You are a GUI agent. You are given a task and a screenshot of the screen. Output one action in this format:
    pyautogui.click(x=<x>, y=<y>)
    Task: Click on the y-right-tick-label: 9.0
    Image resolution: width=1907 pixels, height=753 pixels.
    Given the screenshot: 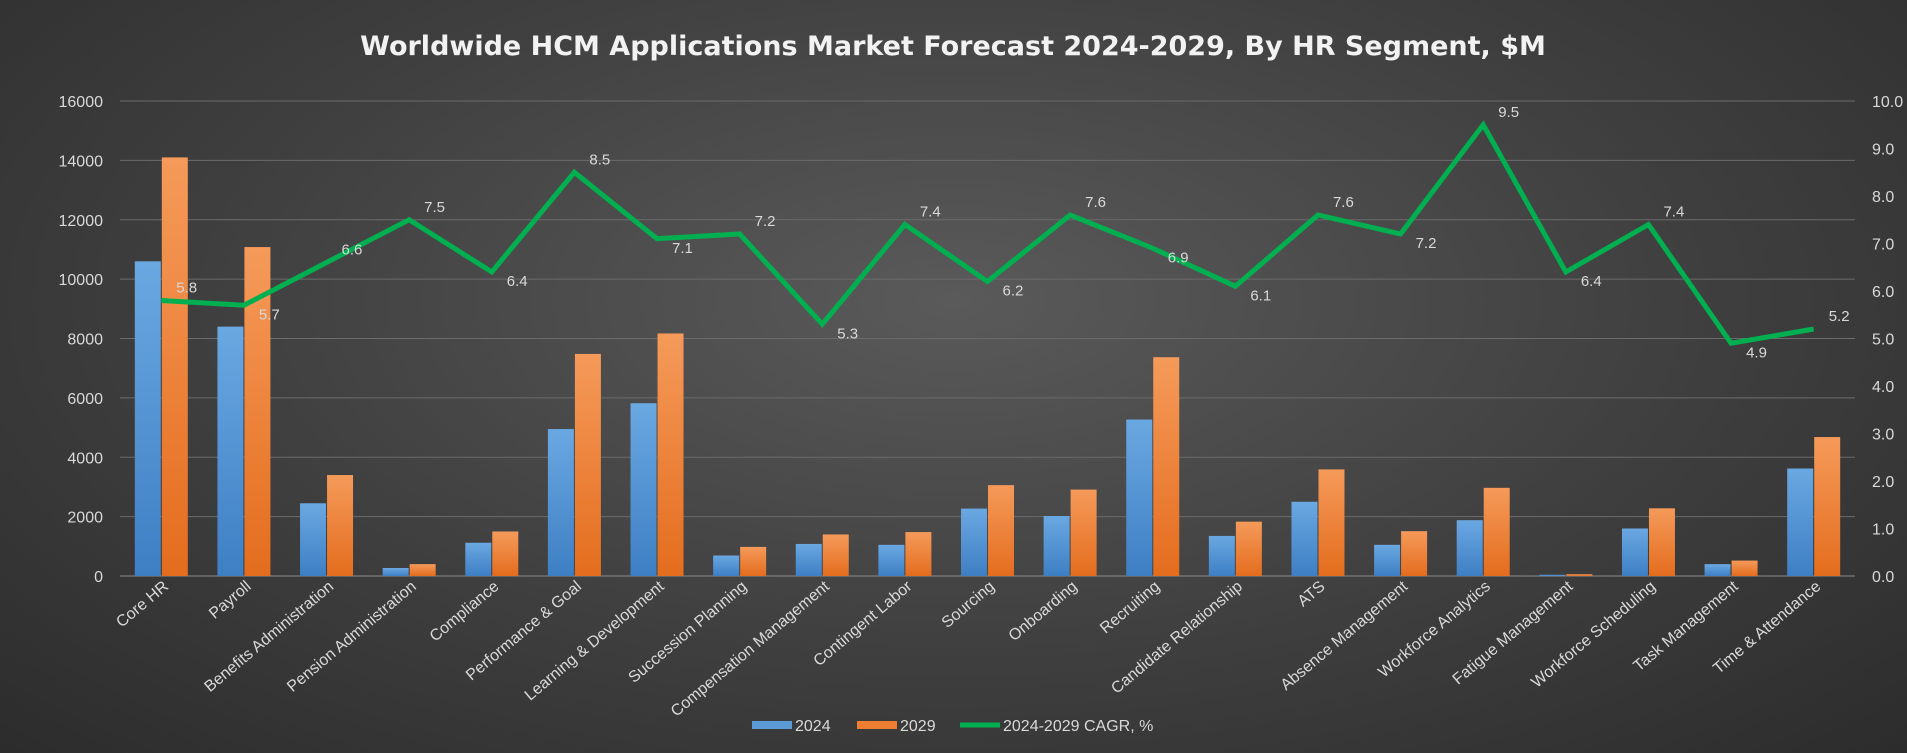 What is the action you would take?
    pyautogui.click(x=1883, y=150)
    